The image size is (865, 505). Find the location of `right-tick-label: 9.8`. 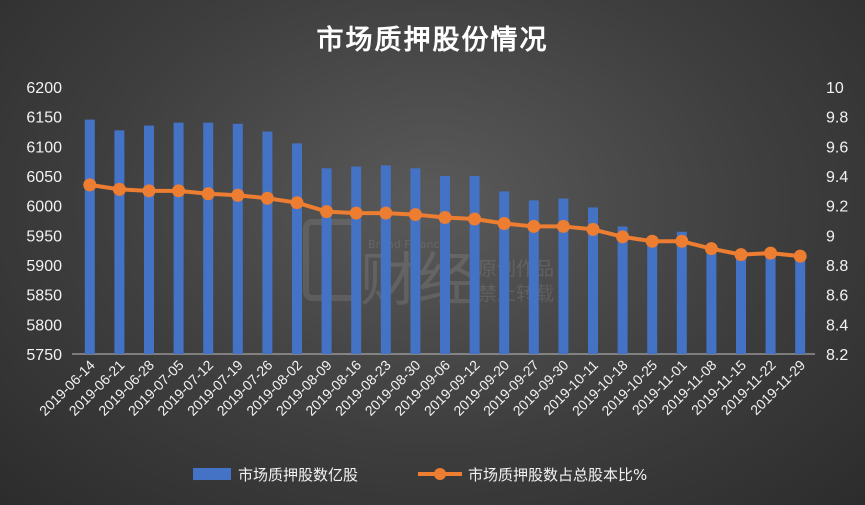

right-tick-label: 9.8 is located at coordinates (837, 118).